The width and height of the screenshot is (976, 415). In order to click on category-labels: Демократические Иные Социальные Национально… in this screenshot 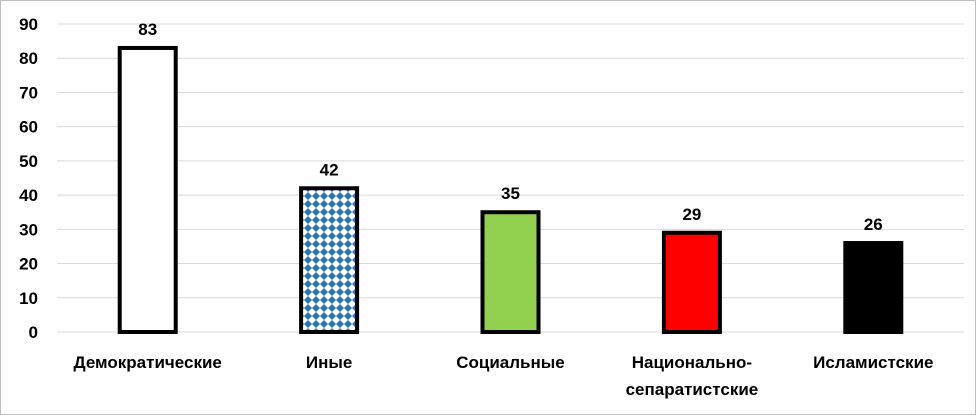, I will do `click(504, 376)`.